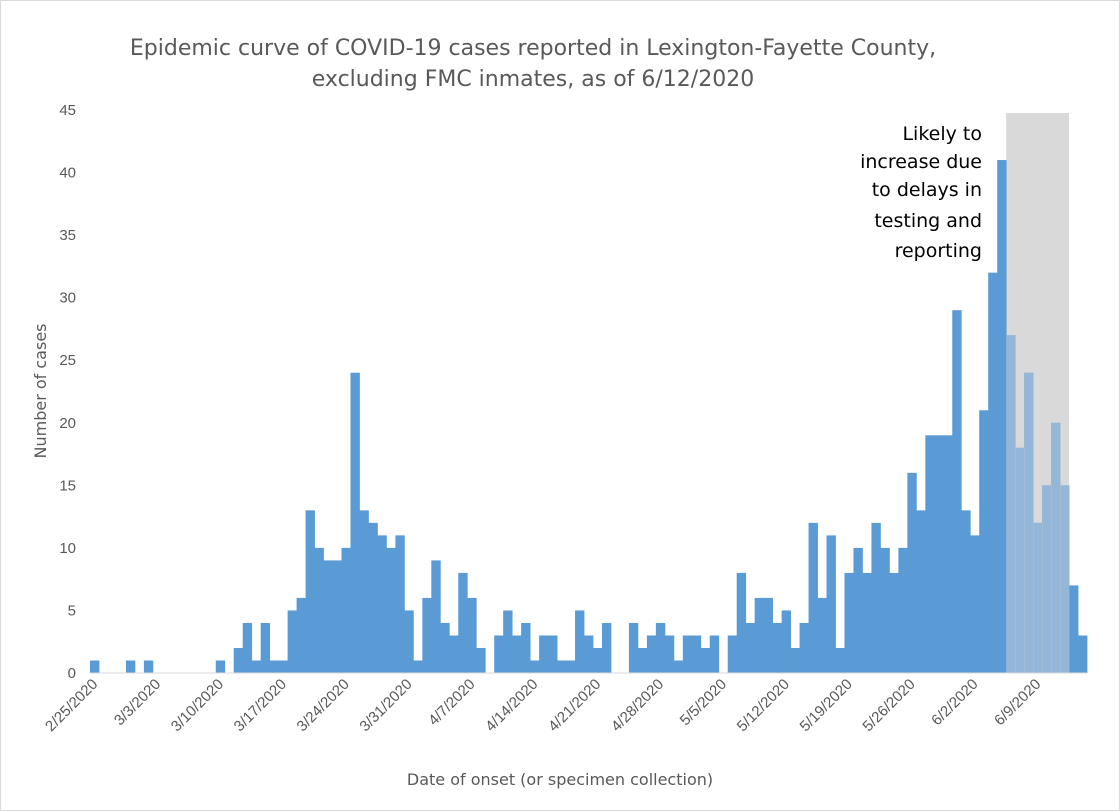 The image size is (1120, 811). What do you see at coordinates (888, 705) in the screenshot?
I see `x-tick-label: 5/26/2020` at bounding box center [888, 705].